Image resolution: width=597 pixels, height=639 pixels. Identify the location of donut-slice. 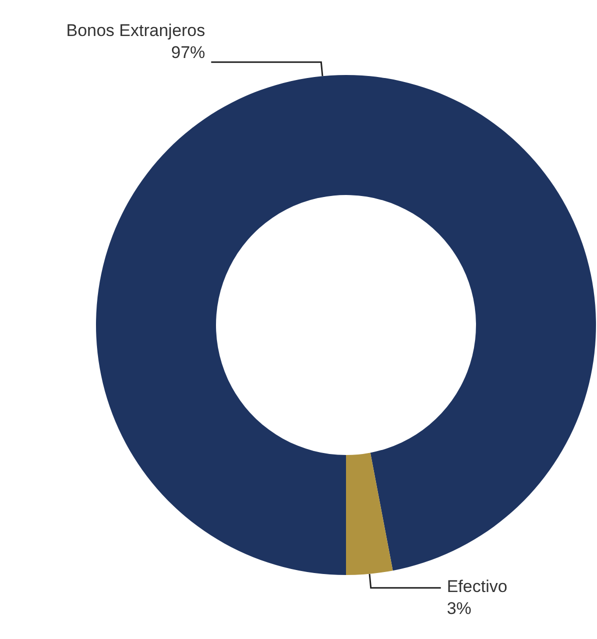
(369, 513).